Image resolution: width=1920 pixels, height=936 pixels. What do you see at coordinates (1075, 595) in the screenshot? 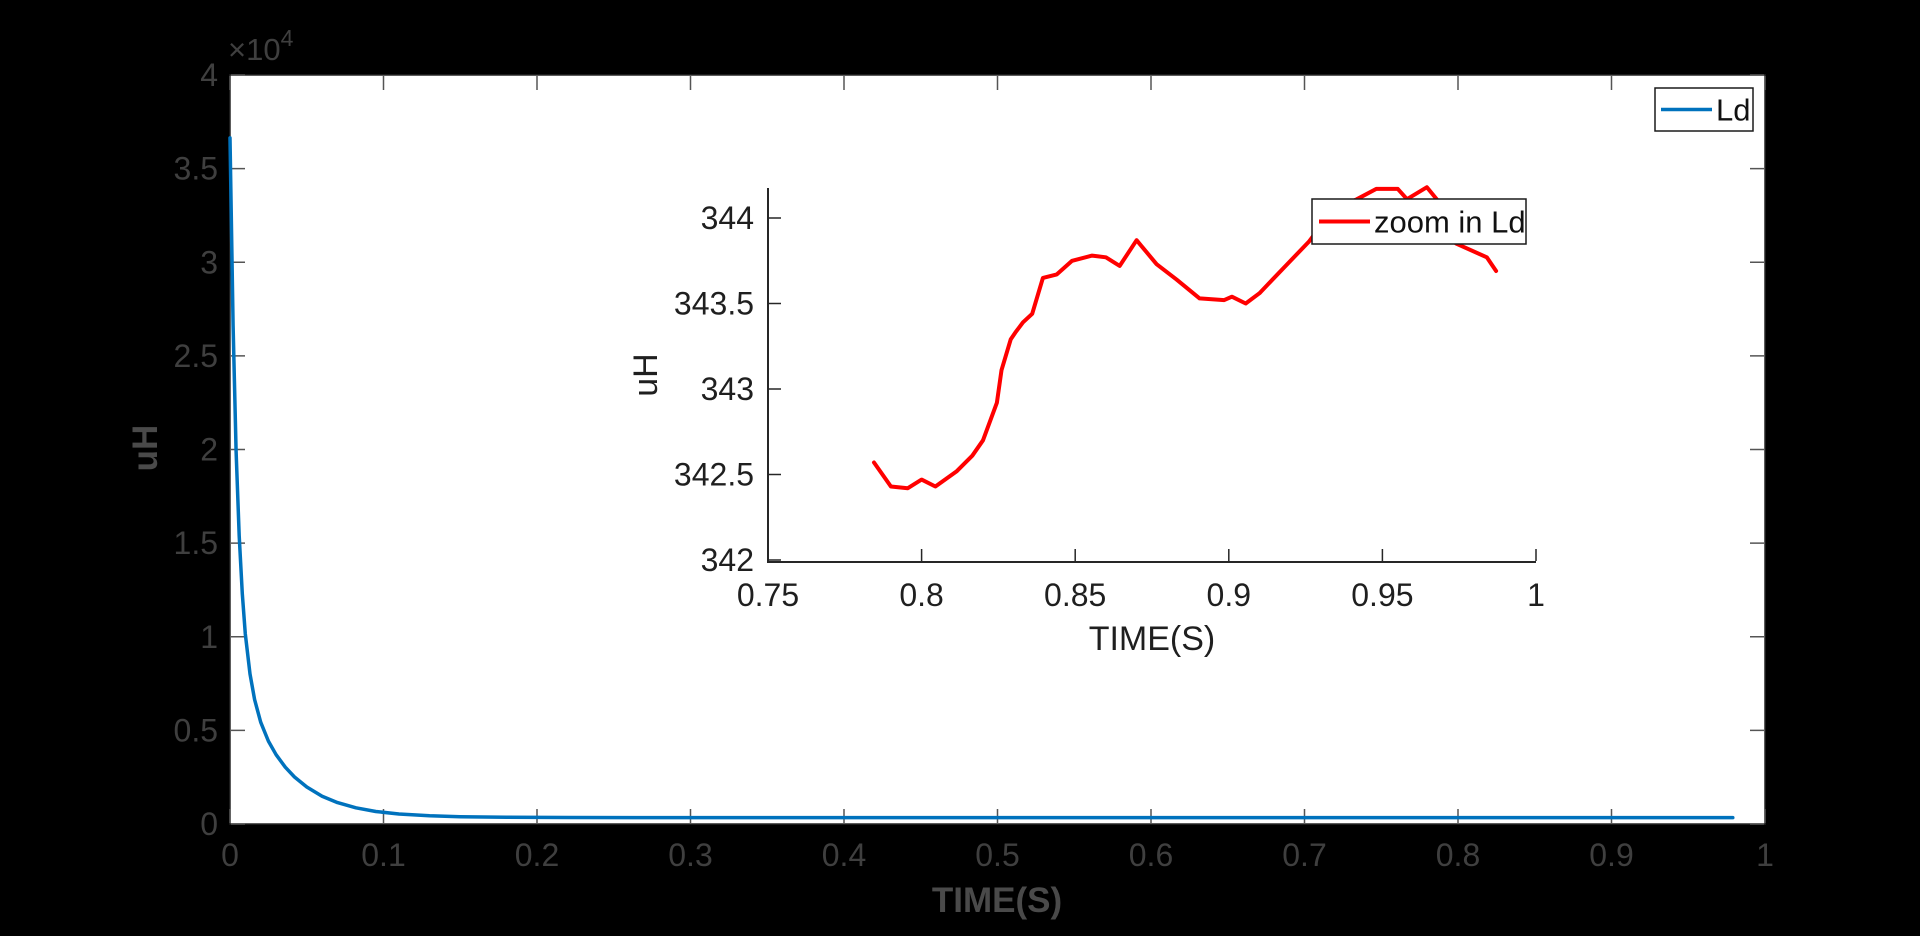
I see `inset-x-tick-label: 0.85` at bounding box center [1075, 595].